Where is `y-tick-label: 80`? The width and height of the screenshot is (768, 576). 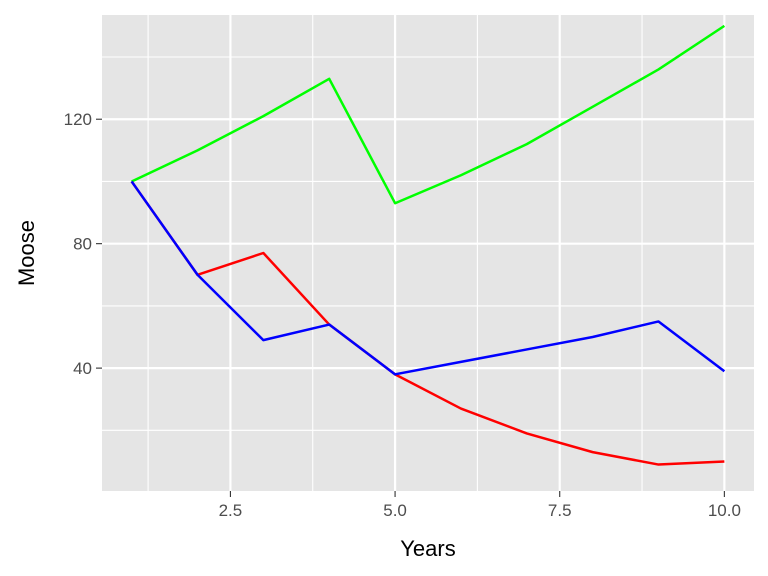
y-tick-label: 80 is located at coordinates (82, 244).